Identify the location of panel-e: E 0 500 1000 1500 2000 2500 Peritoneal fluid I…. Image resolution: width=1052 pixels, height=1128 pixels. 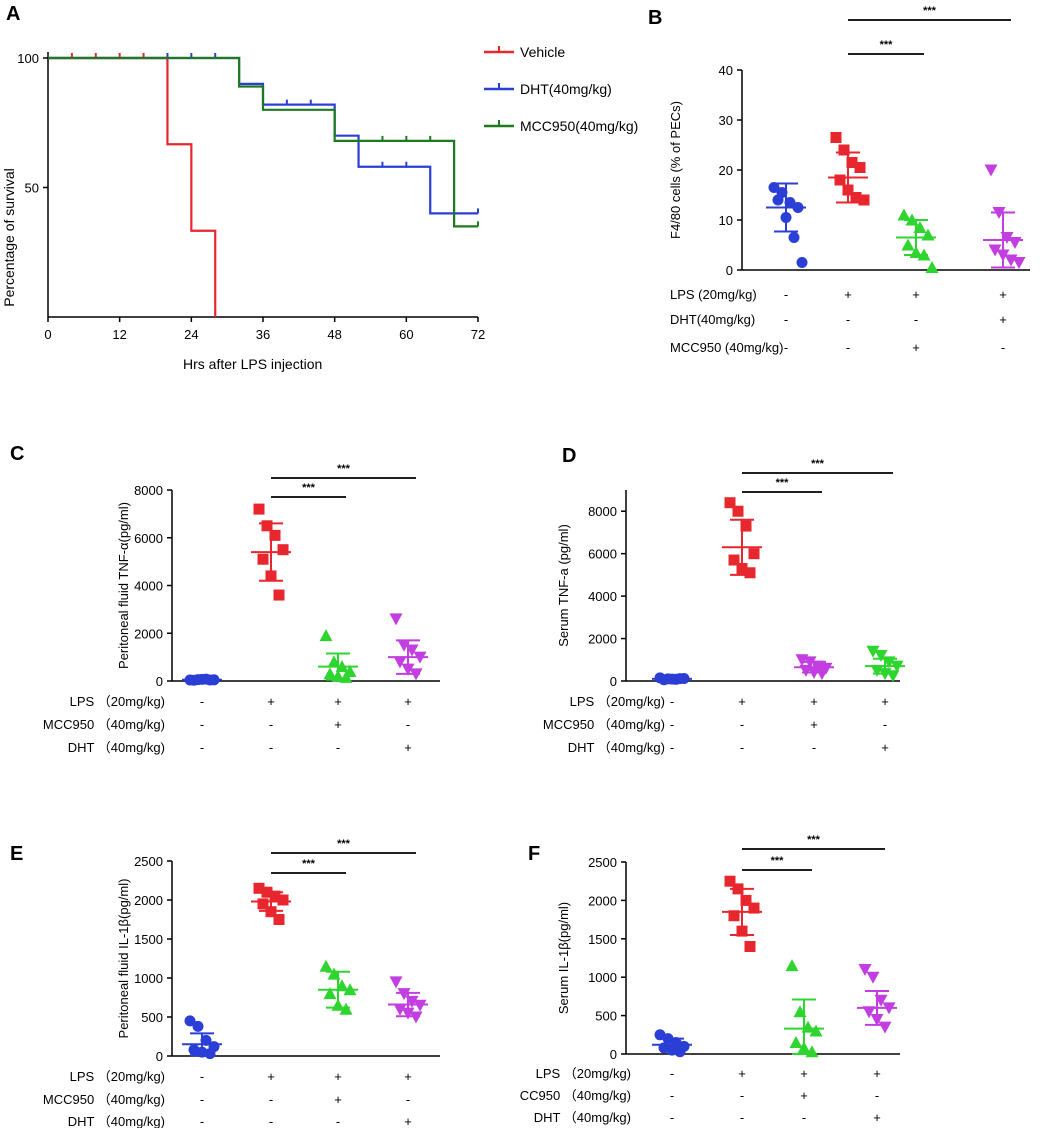
(260, 964).